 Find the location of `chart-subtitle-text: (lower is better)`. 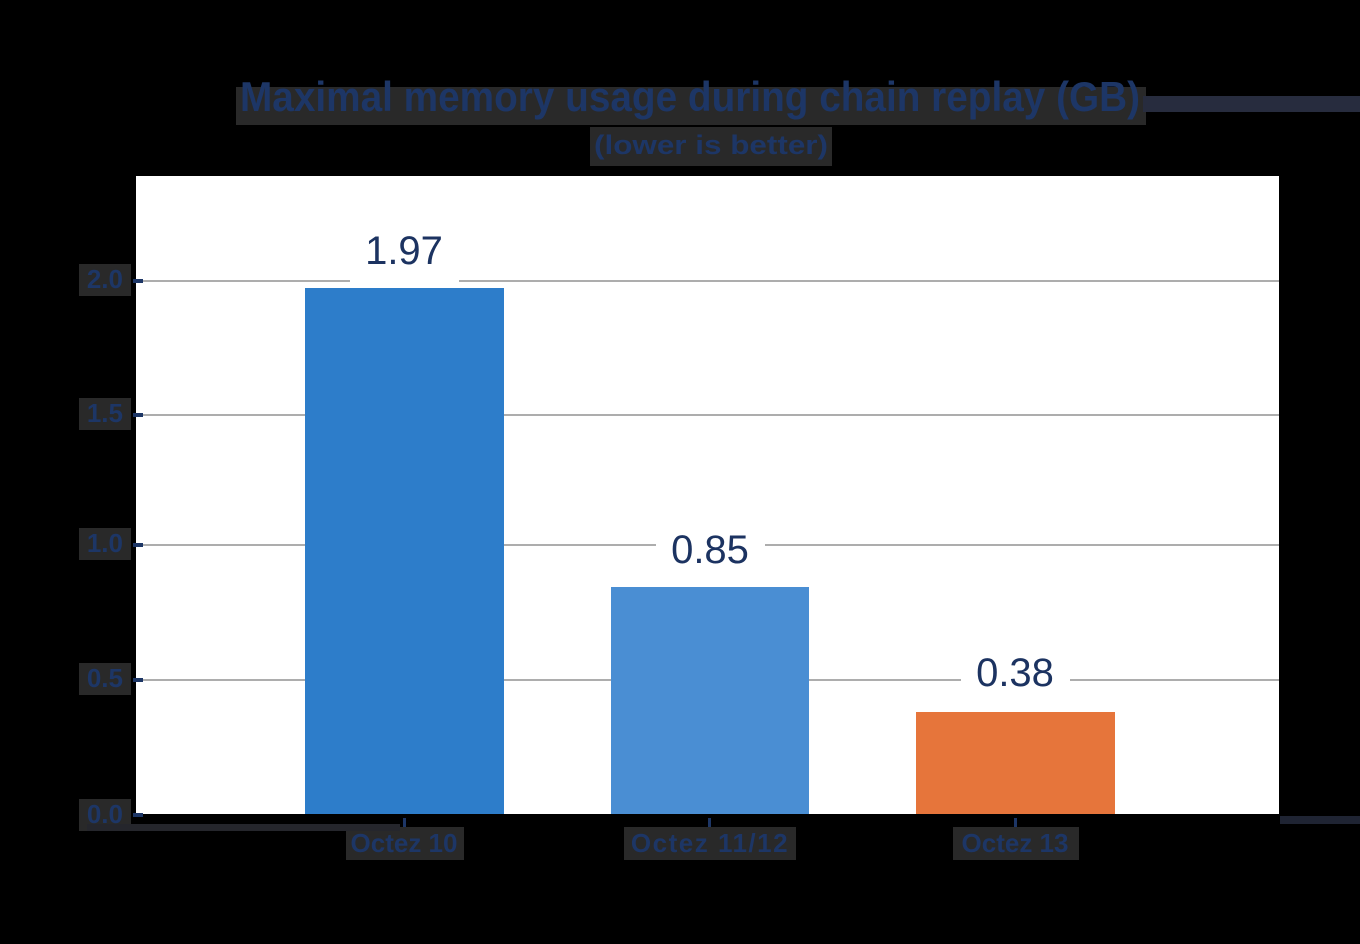

chart-subtitle-text: (lower is better) is located at coordinates (711, 145).